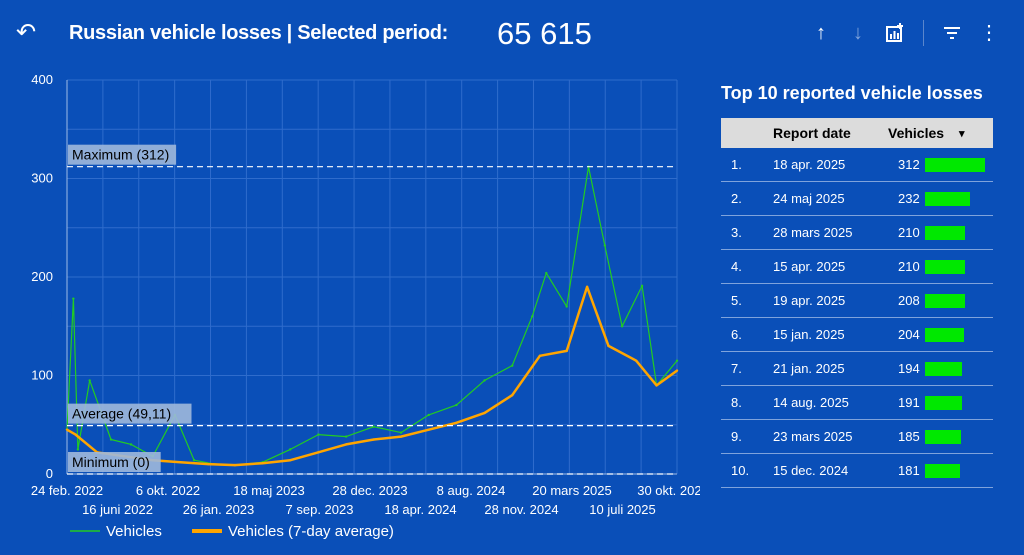  Describe the element at coordinates (809, 300) in the screenshot. I see `row-date: 19 apr. 2025` at that location.